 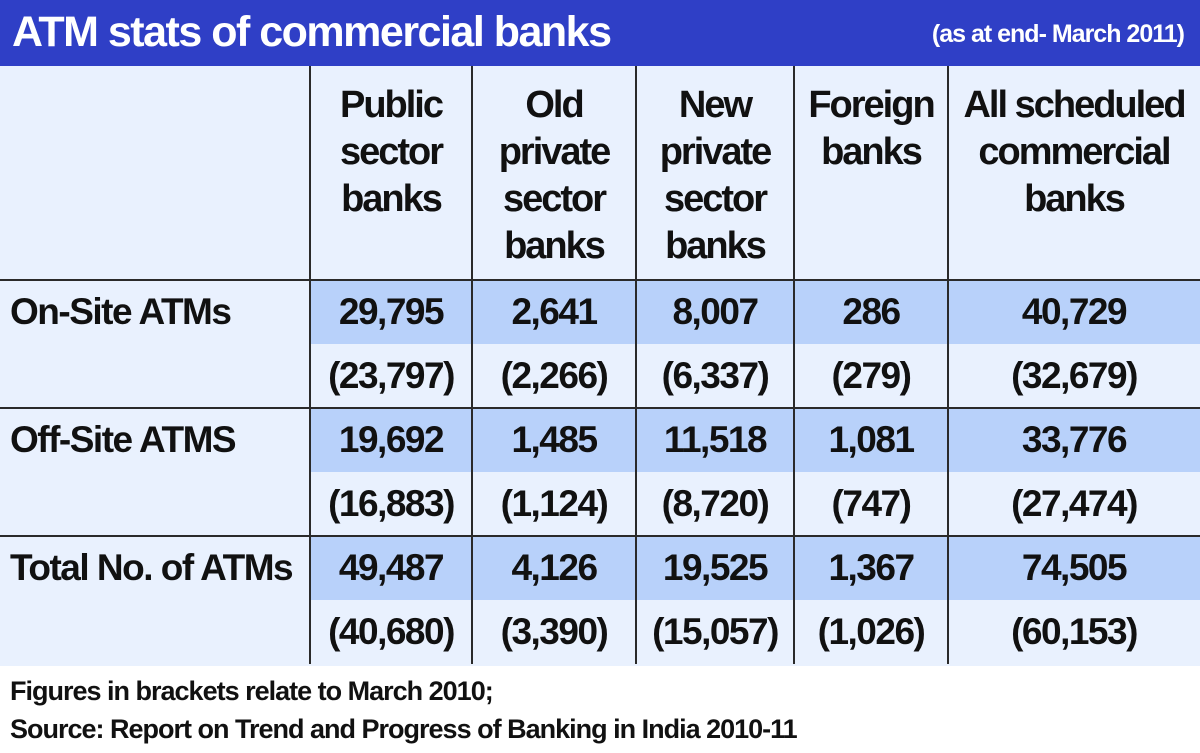 I want to click on value-cell-2010: (8,720), so click(x=715, y=503).